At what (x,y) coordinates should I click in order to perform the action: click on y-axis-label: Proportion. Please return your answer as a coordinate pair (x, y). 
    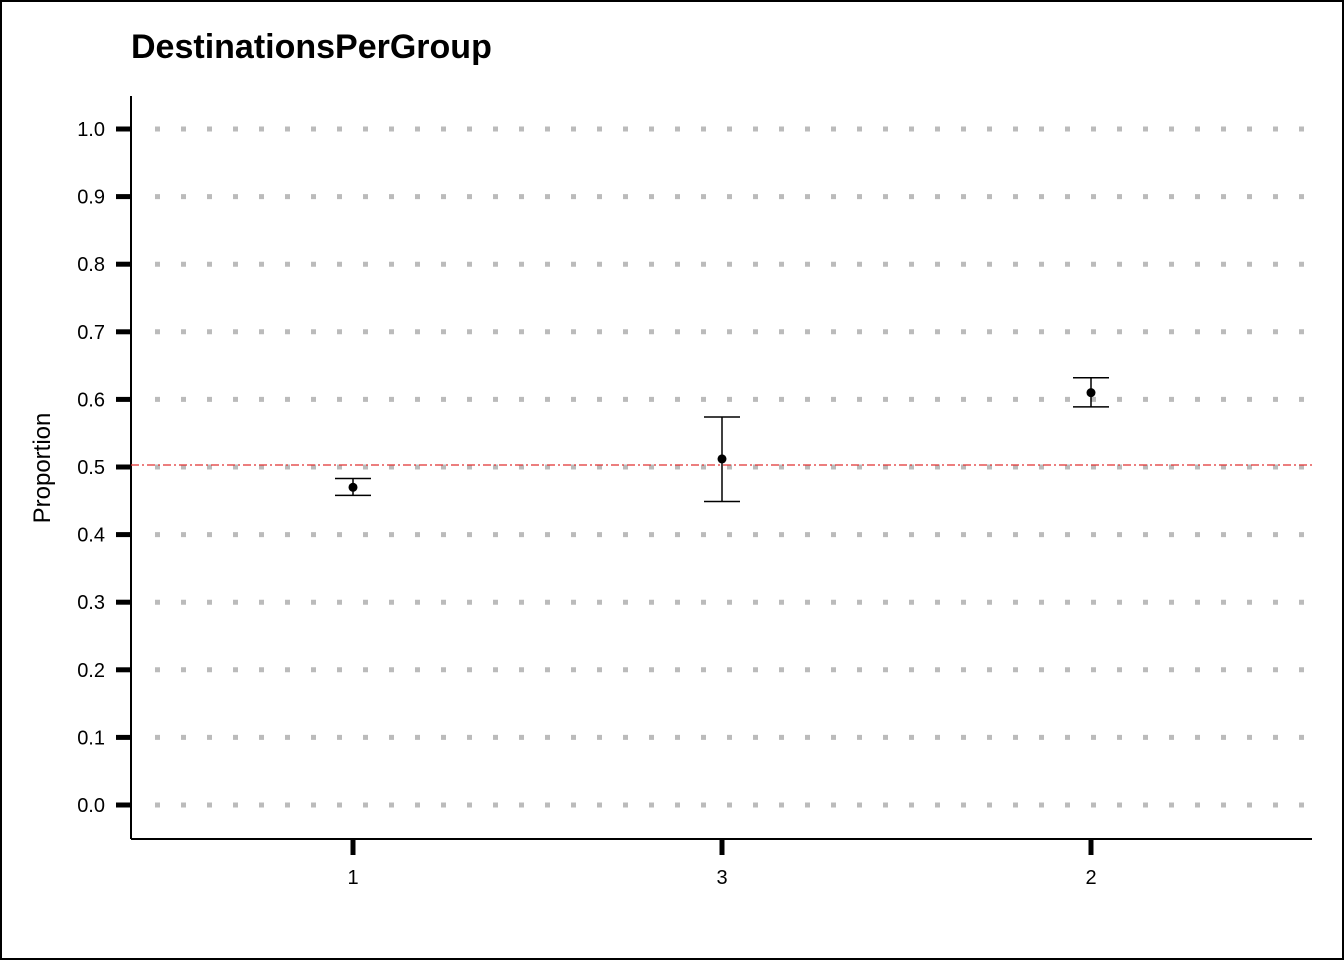
    Looking at the image, I should click on (42, 468).